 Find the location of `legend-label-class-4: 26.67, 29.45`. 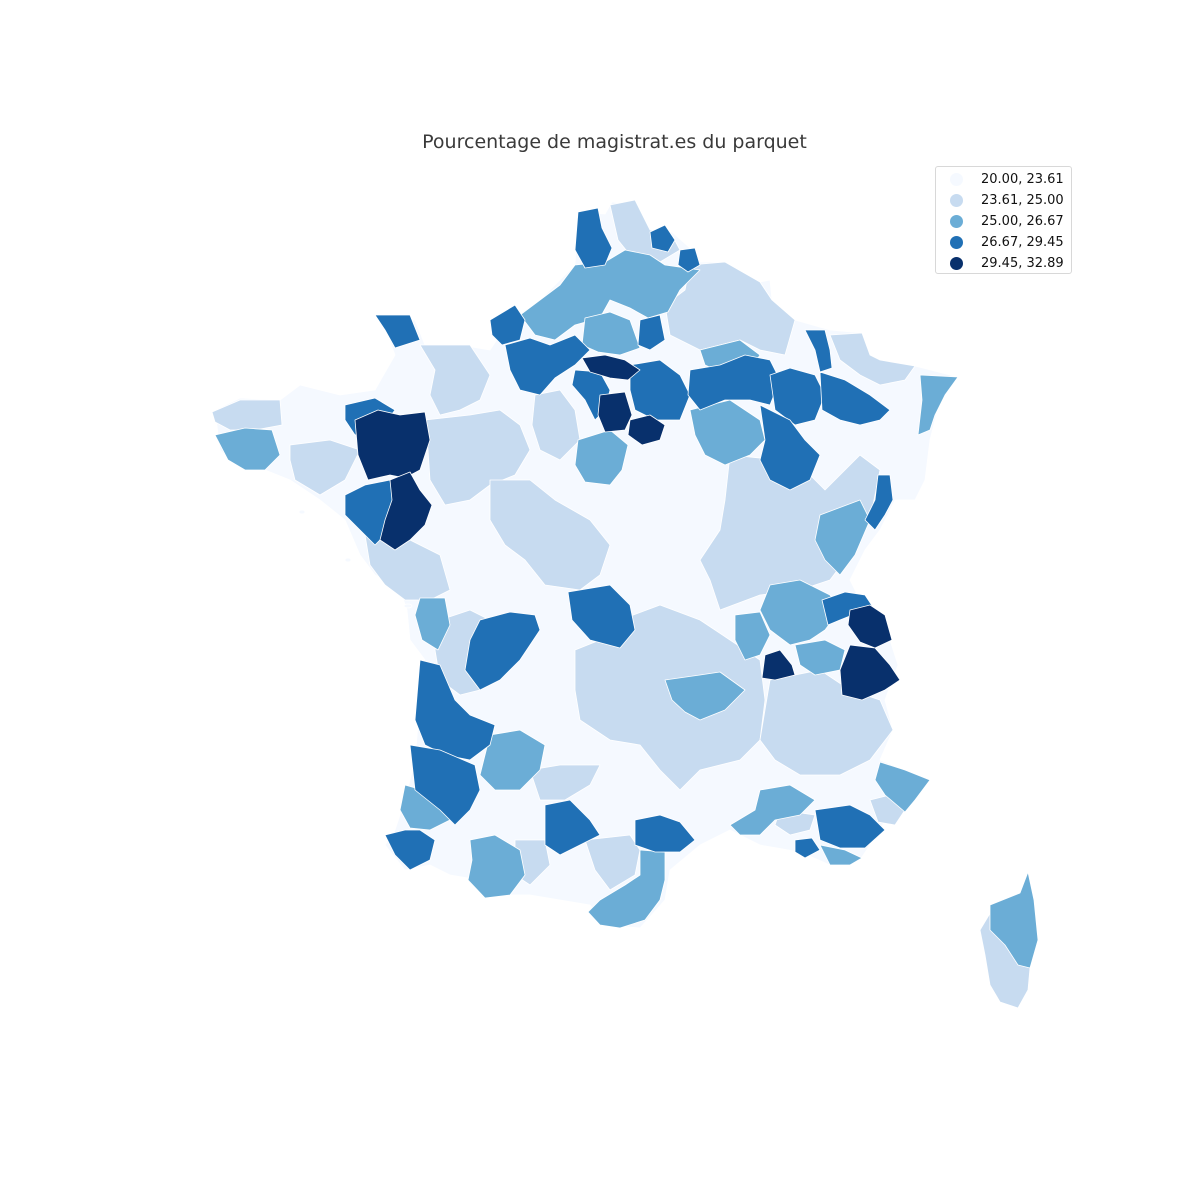

legend-label-class-4: 26.67, 29.45 is located at coordinates (1022, 242).